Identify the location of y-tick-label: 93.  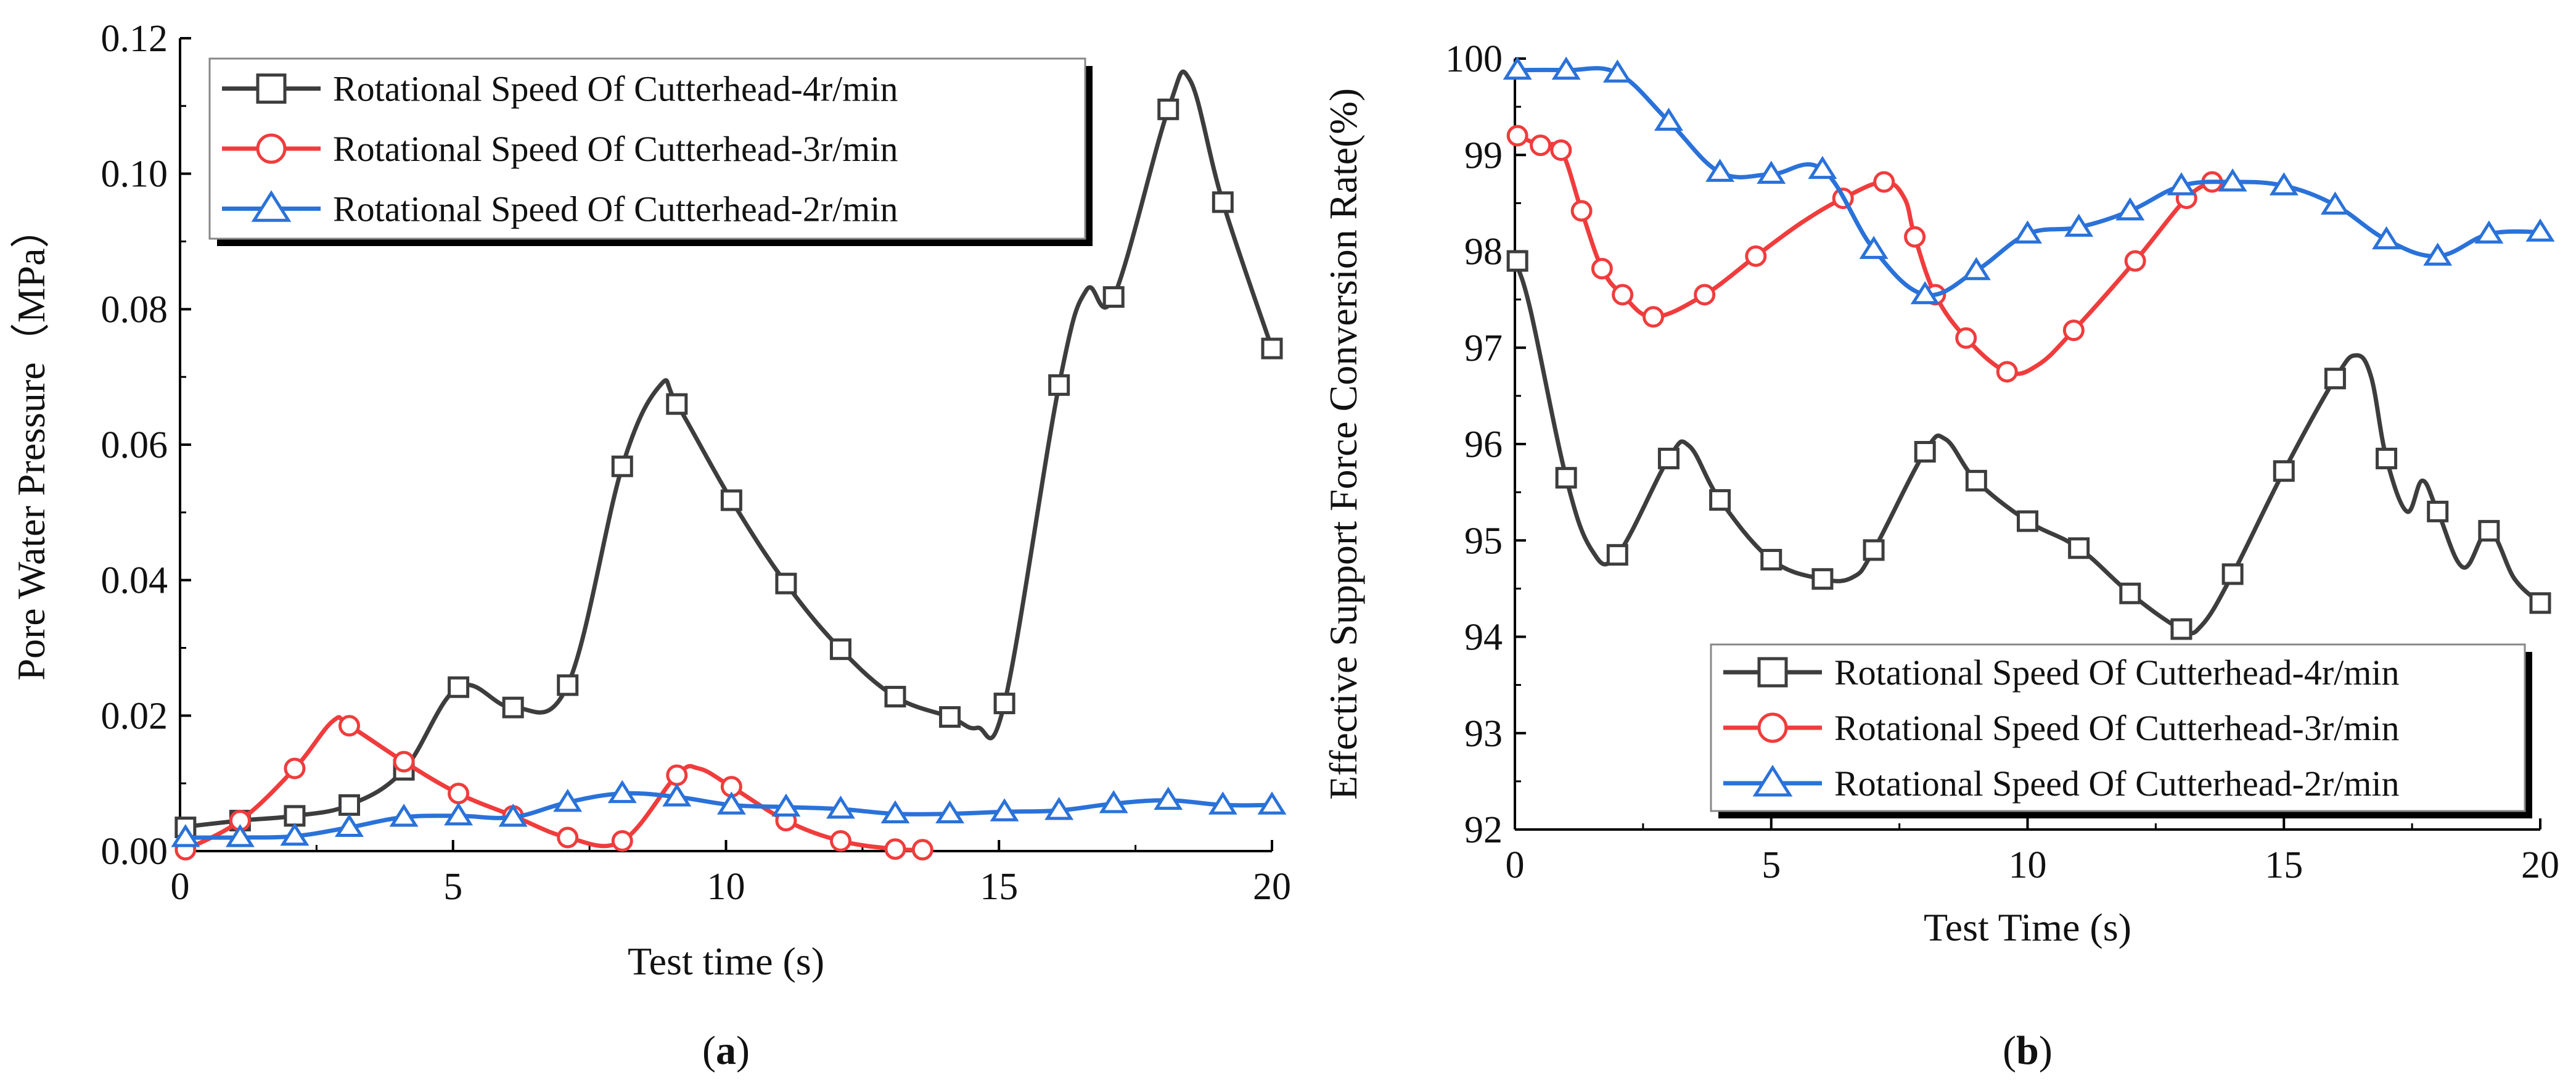
(1484, 734).